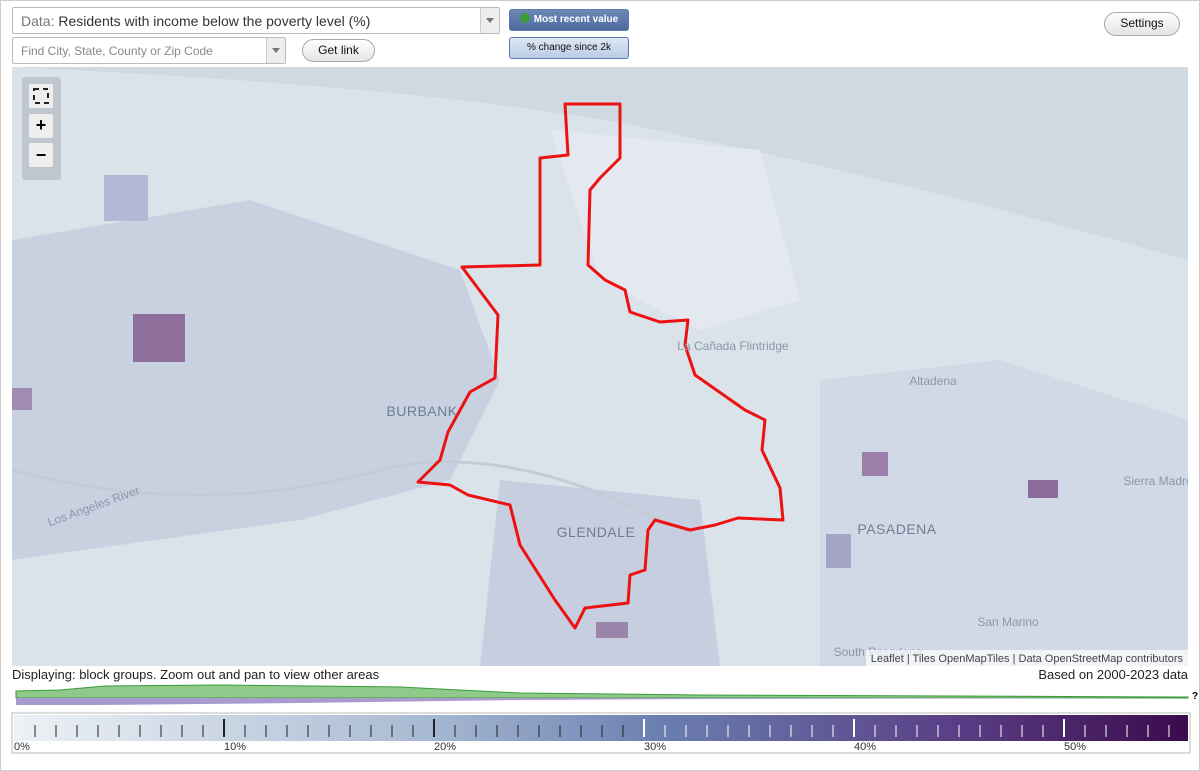  Describe the element at coordinates (421, 411) in the screenshot. I see `map-label: BURBANK` at that location.